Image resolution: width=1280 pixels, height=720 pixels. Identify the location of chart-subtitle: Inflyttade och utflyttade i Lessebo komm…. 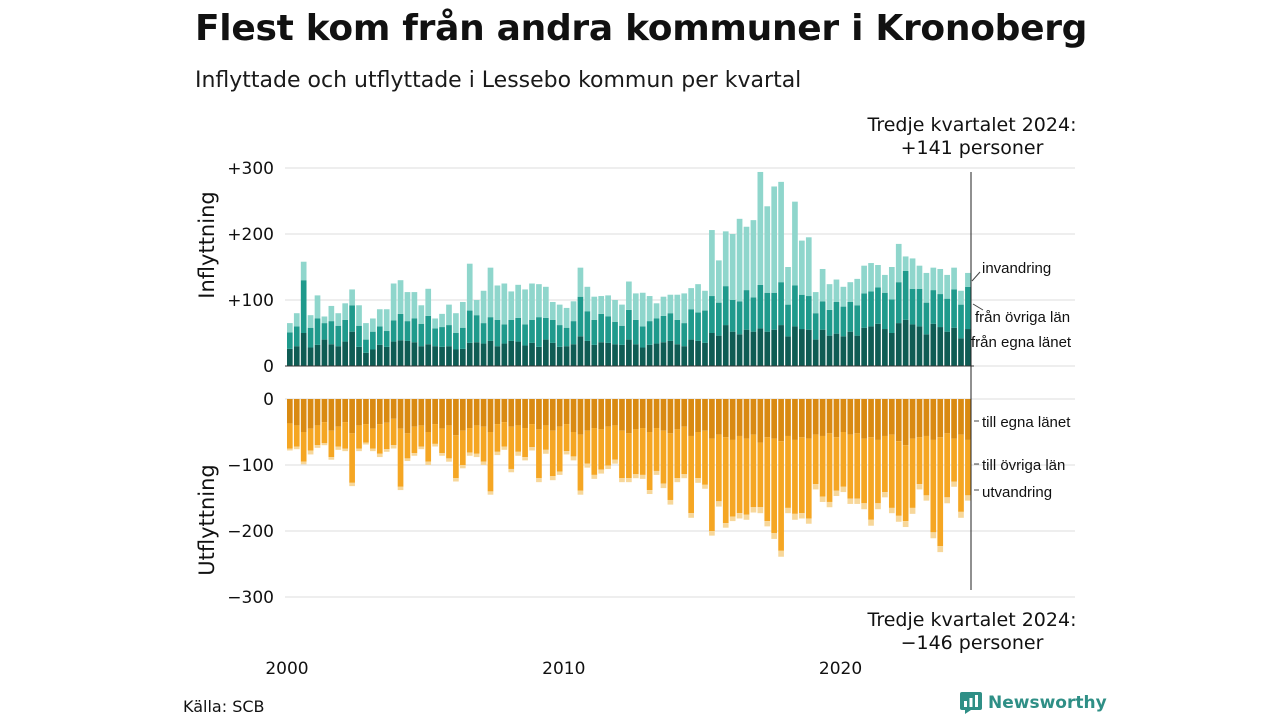
(498, 80).